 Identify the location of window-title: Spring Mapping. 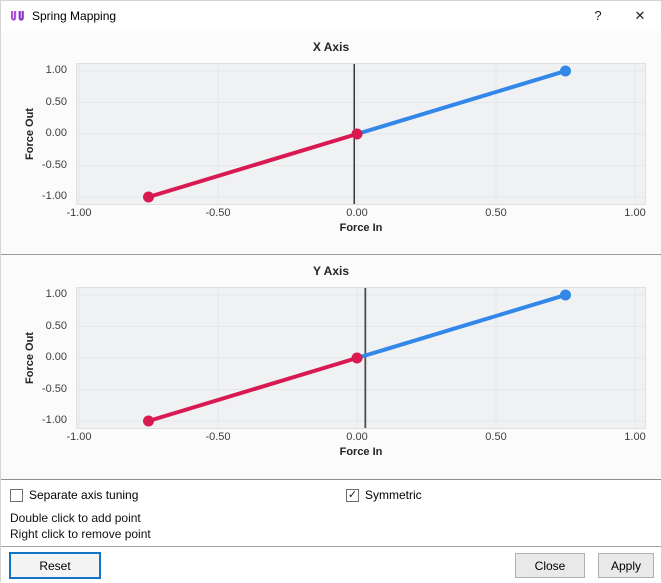
(74, 16).